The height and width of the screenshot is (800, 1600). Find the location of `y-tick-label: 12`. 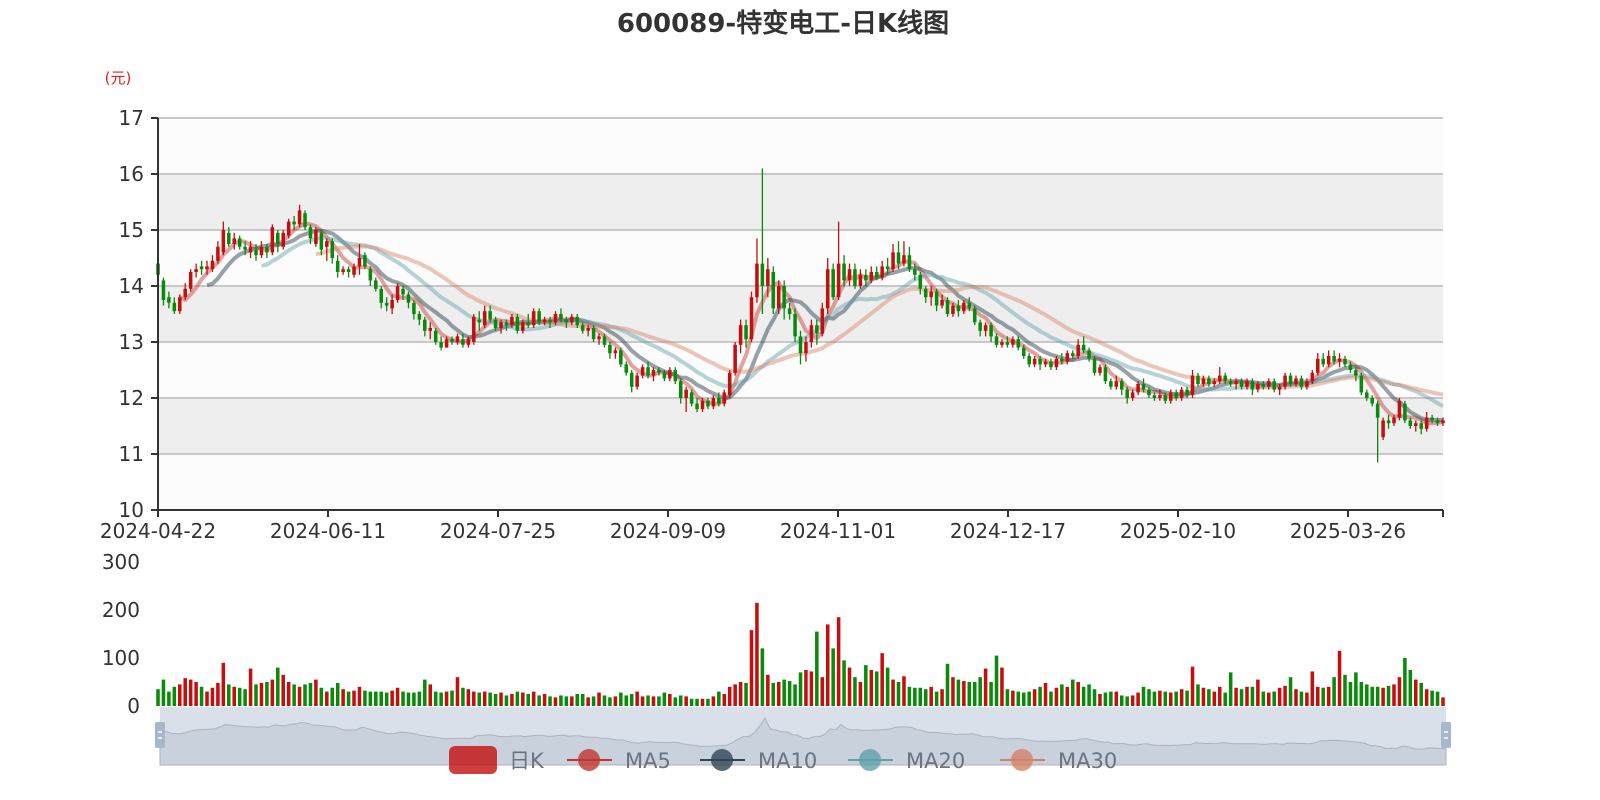

y-tick-label: 12 is located at coordinates (131, 398).